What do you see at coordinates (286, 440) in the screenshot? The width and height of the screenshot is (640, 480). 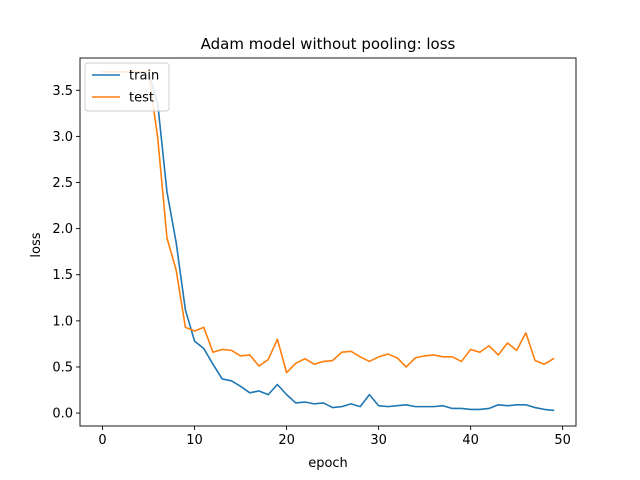 I see `x-tick-label: 20` at bounding box center [286, 440].